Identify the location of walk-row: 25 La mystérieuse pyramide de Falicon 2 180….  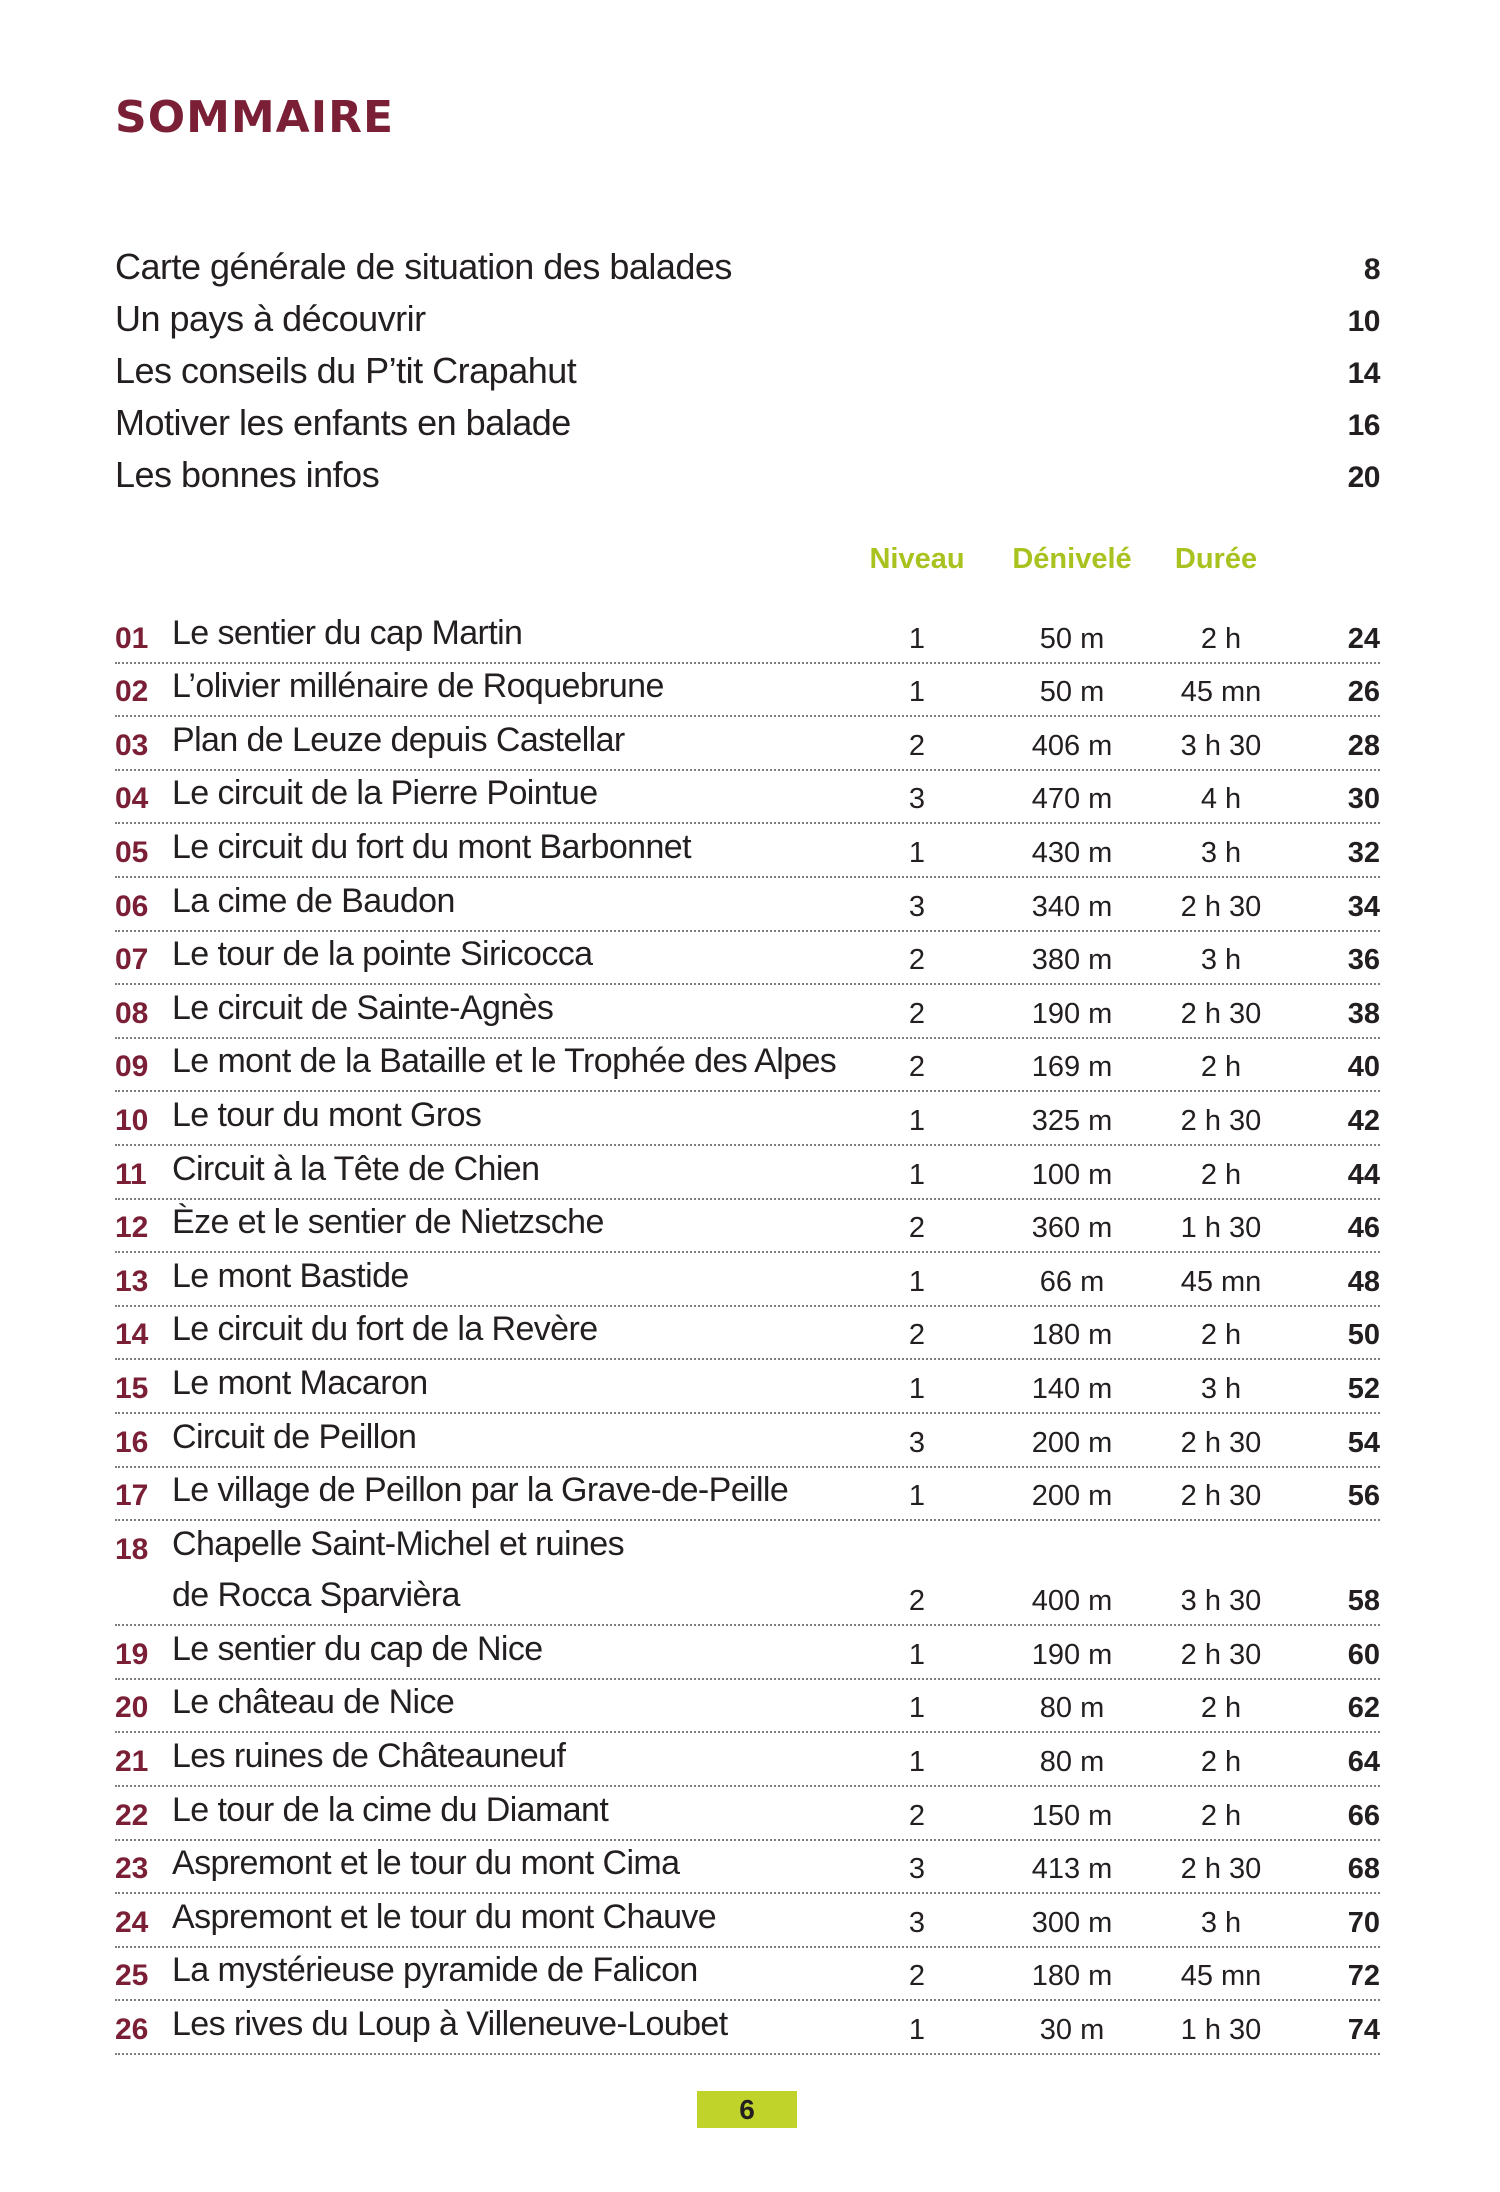
(747, 1975).